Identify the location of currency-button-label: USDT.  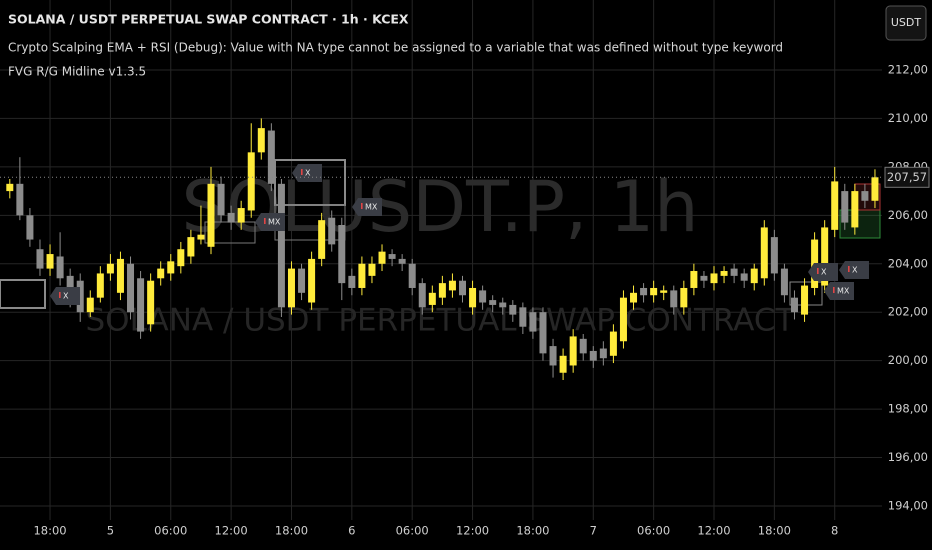
(906, 22).